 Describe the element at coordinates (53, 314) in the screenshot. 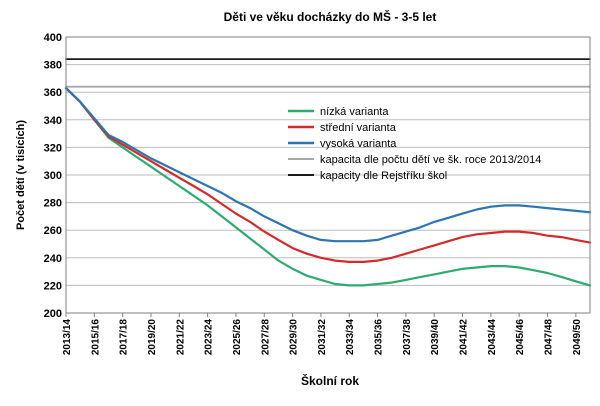

I see `y-tick-label: 200` at that location.